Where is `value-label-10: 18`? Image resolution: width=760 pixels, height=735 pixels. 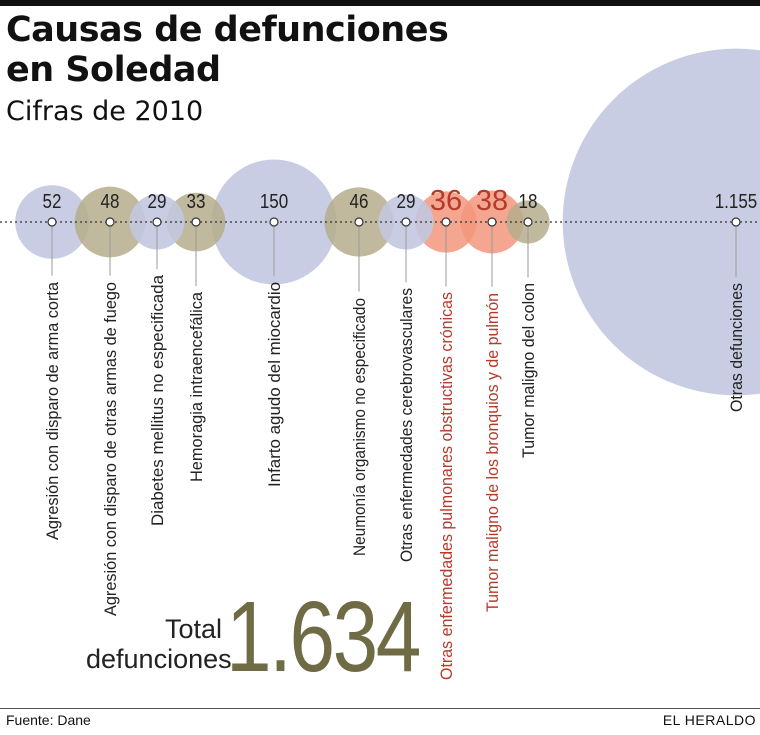 value-label-10: 18 is located at coordinates (528, 201).